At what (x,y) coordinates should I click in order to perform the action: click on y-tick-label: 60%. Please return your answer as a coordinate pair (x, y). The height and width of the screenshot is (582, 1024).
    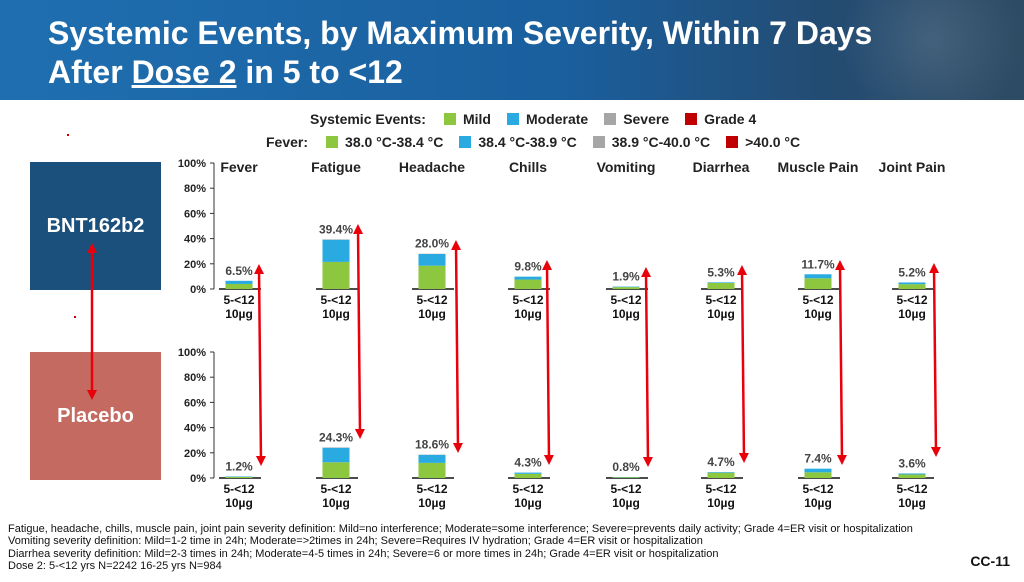
    Looking at the image, I should click on (195, 403).